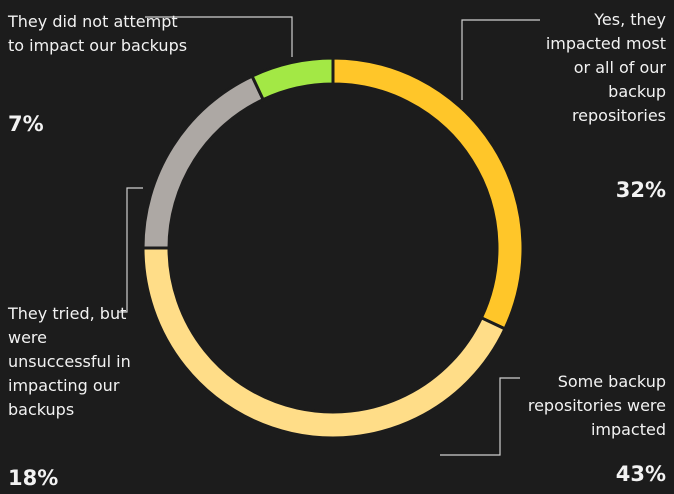 The height and width of the screenshot is (494, 674). I want to click on slice-label: Some backup repositories were impacted, so click(596, 405).